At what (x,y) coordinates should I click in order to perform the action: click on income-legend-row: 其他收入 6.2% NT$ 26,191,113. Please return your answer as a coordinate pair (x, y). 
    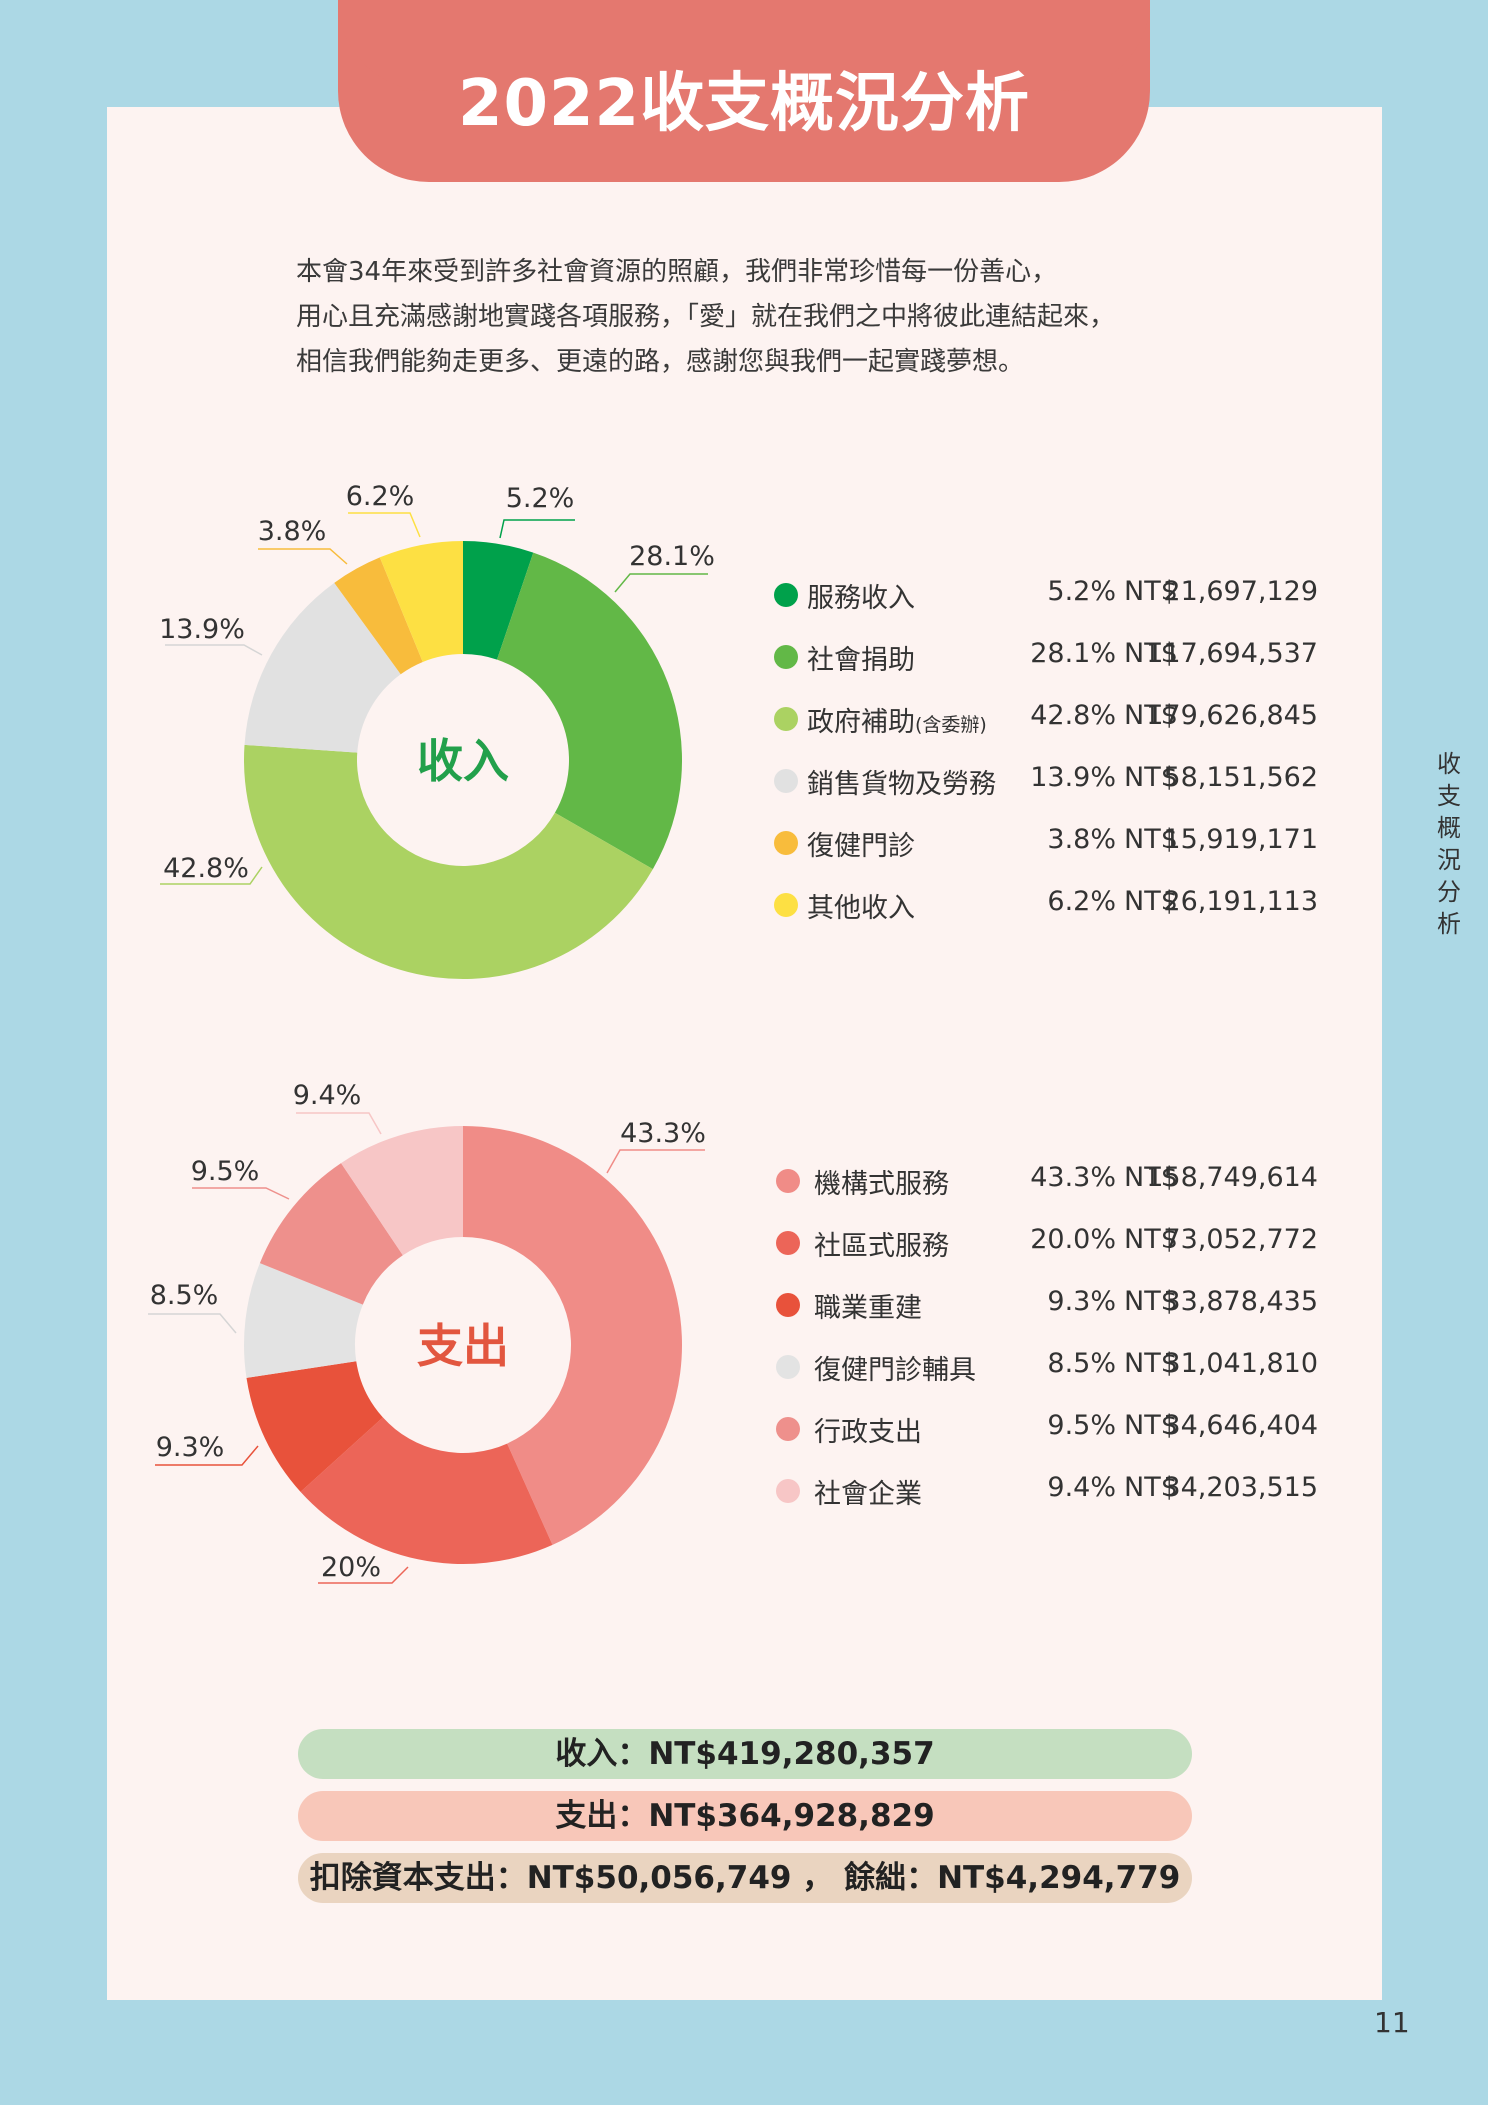
    Looking at the image, I should click on (1050, 909).